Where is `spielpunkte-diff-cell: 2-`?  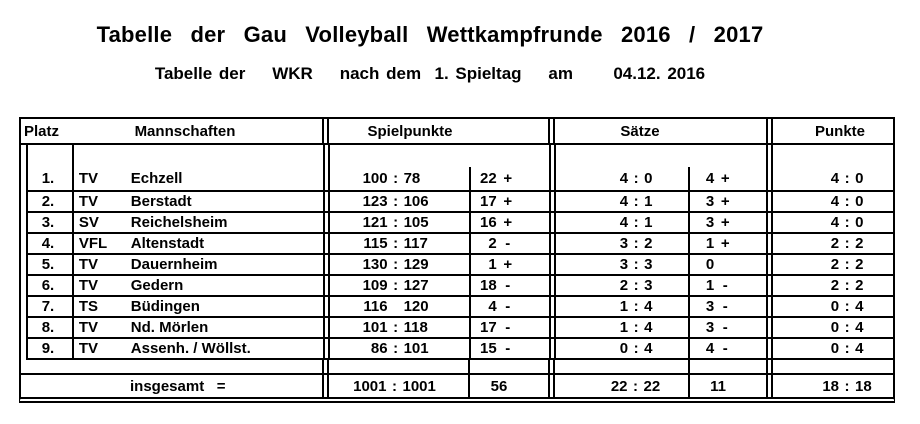 spielpunkte-diff-cell: 2- is located at coordinates (510, 243).